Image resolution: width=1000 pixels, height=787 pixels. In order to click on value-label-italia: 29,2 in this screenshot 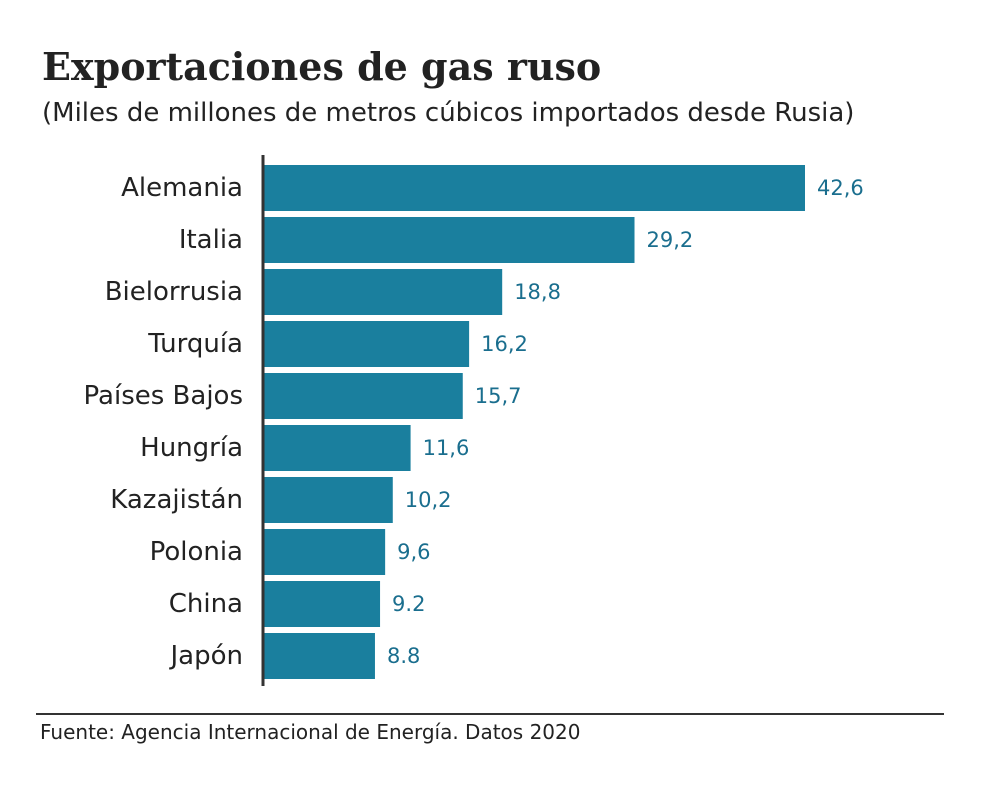, I will do `click(670, 240)`.